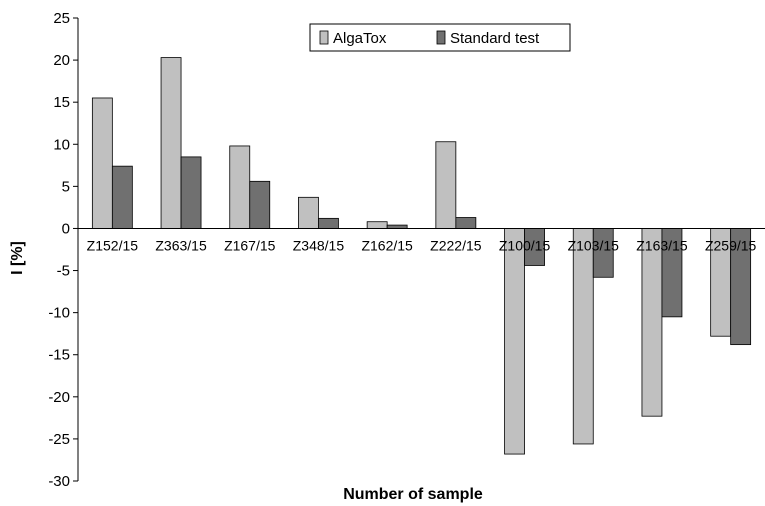 The width and height of the screenshot is (765, 506). Describe the element at coordinates (456, 245) in the screenshot. I see `category-label: Z222/15` at that location.